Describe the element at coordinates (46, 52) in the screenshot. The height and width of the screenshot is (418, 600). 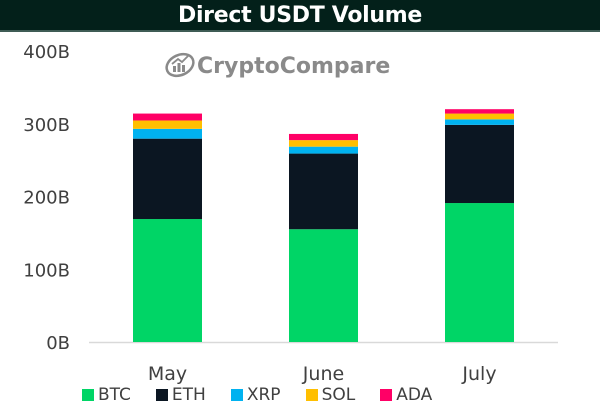
I see `y-tick-label: 400B` at that location.